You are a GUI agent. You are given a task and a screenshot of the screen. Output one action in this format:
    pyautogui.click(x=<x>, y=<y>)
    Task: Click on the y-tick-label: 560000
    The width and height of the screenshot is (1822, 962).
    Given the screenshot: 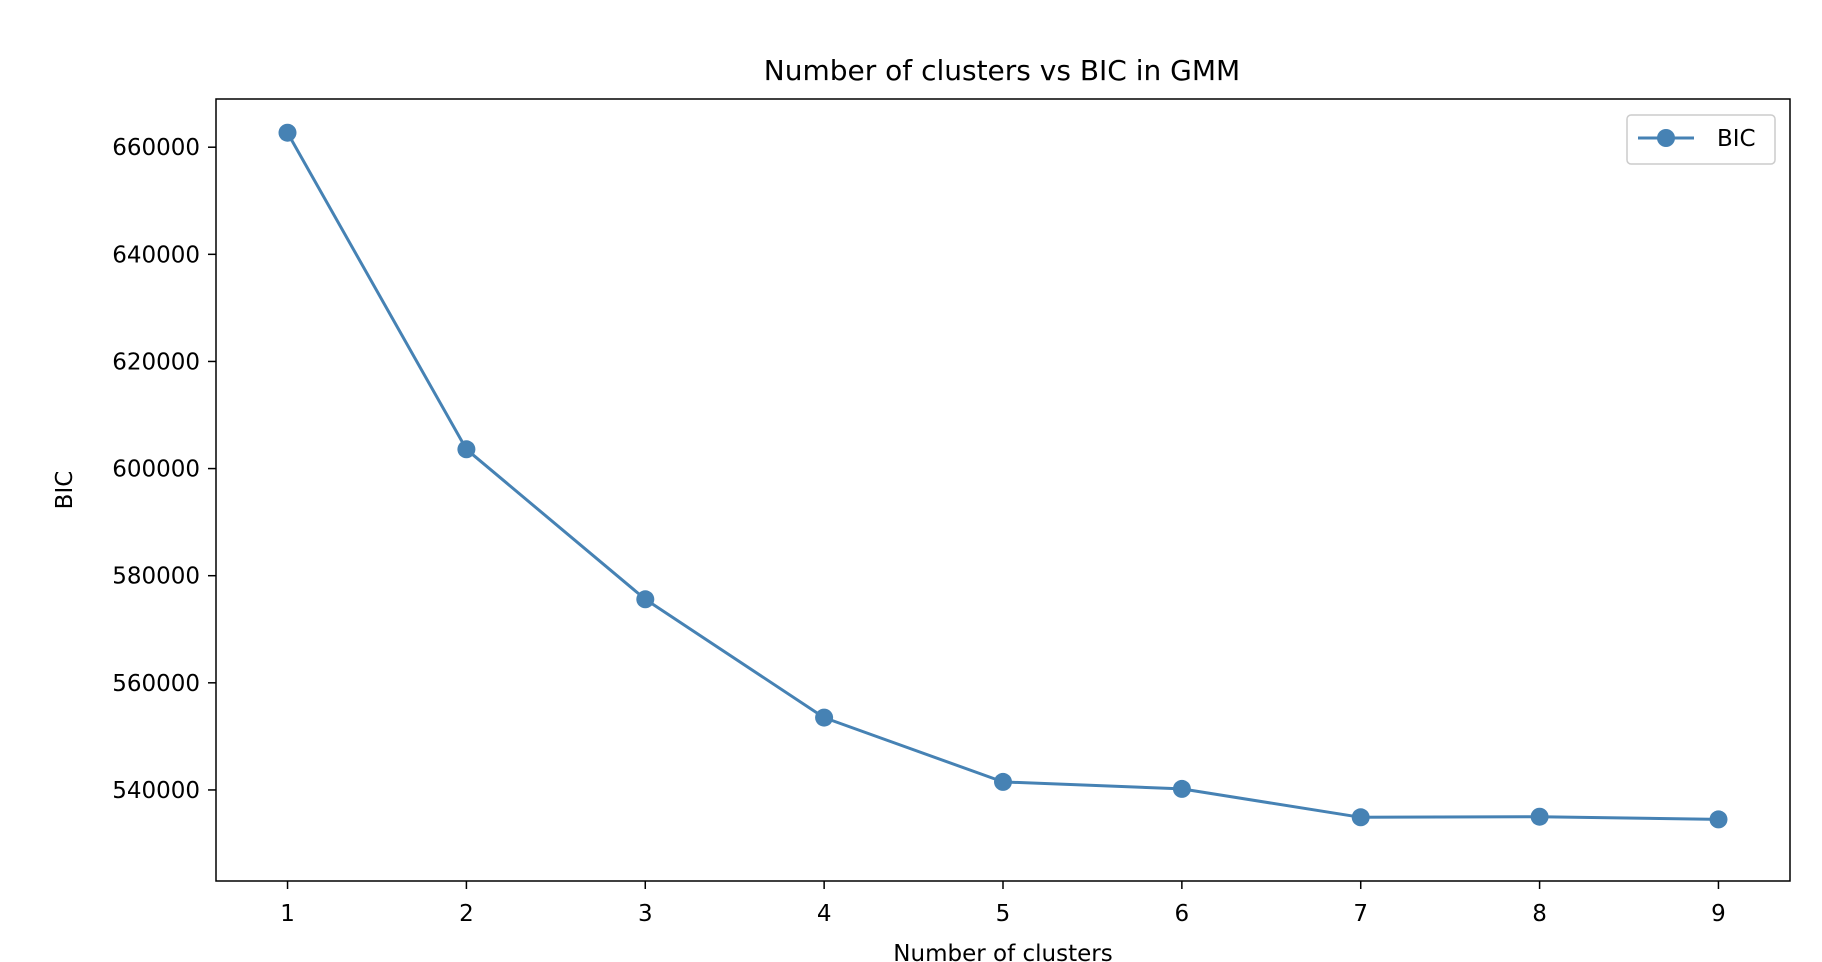 What is the action you would take?
    pyautogui.click(x=156, y=684)
    